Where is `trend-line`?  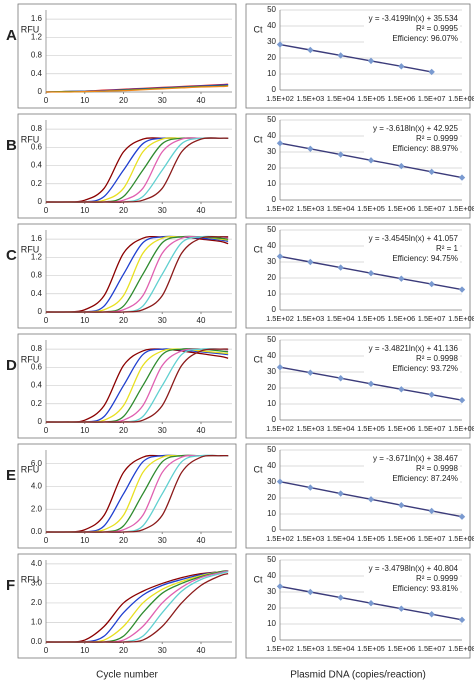 trend-line is located at coordinates (355, 58).